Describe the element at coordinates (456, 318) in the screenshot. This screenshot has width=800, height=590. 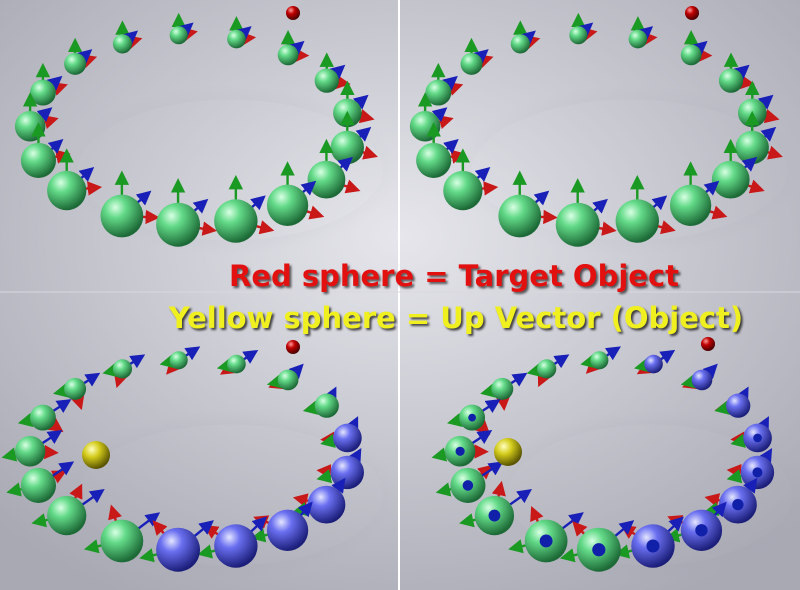
I see `caption-up-vector: Yellow sphere = Up Vector (Object)` at that location.